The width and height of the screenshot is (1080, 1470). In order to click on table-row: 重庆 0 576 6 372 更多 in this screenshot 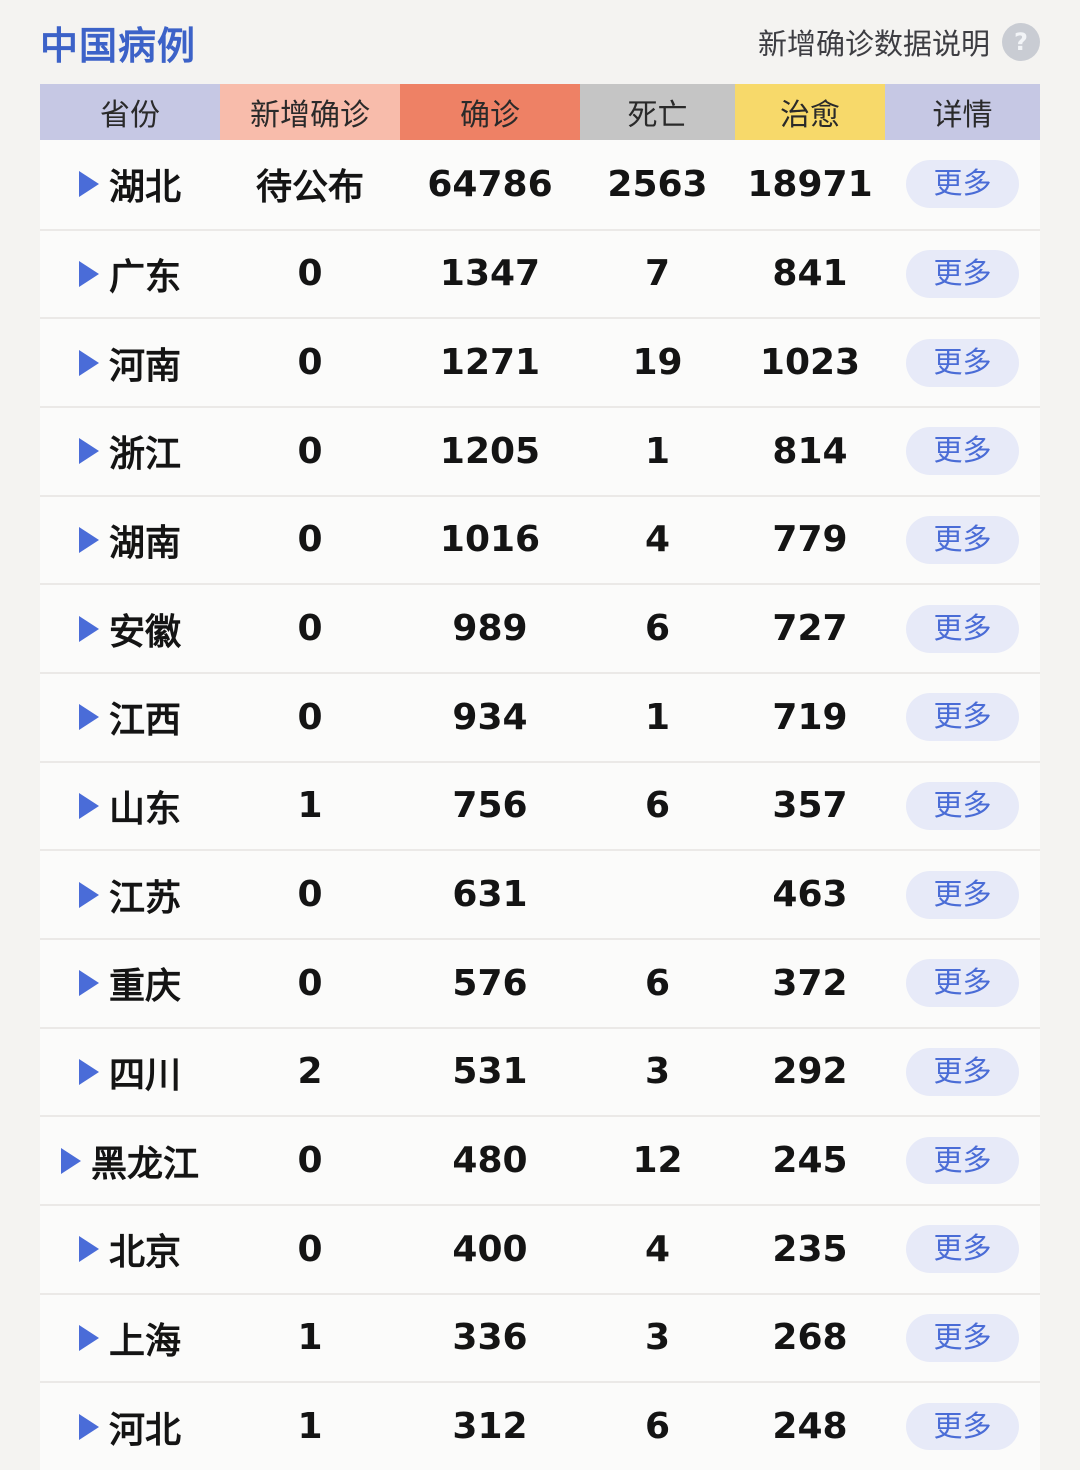, I will do `click(540, 982)`.